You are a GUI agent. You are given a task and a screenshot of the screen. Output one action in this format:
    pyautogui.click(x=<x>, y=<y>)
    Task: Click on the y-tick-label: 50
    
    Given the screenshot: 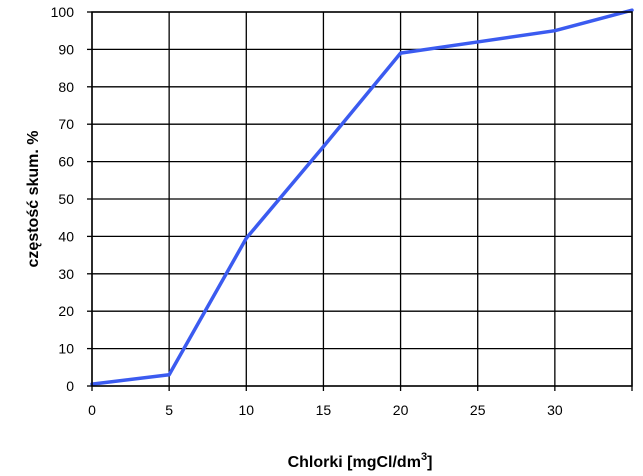 What is the action you would take?
    pyautogui.click(x=66, y=199)
    